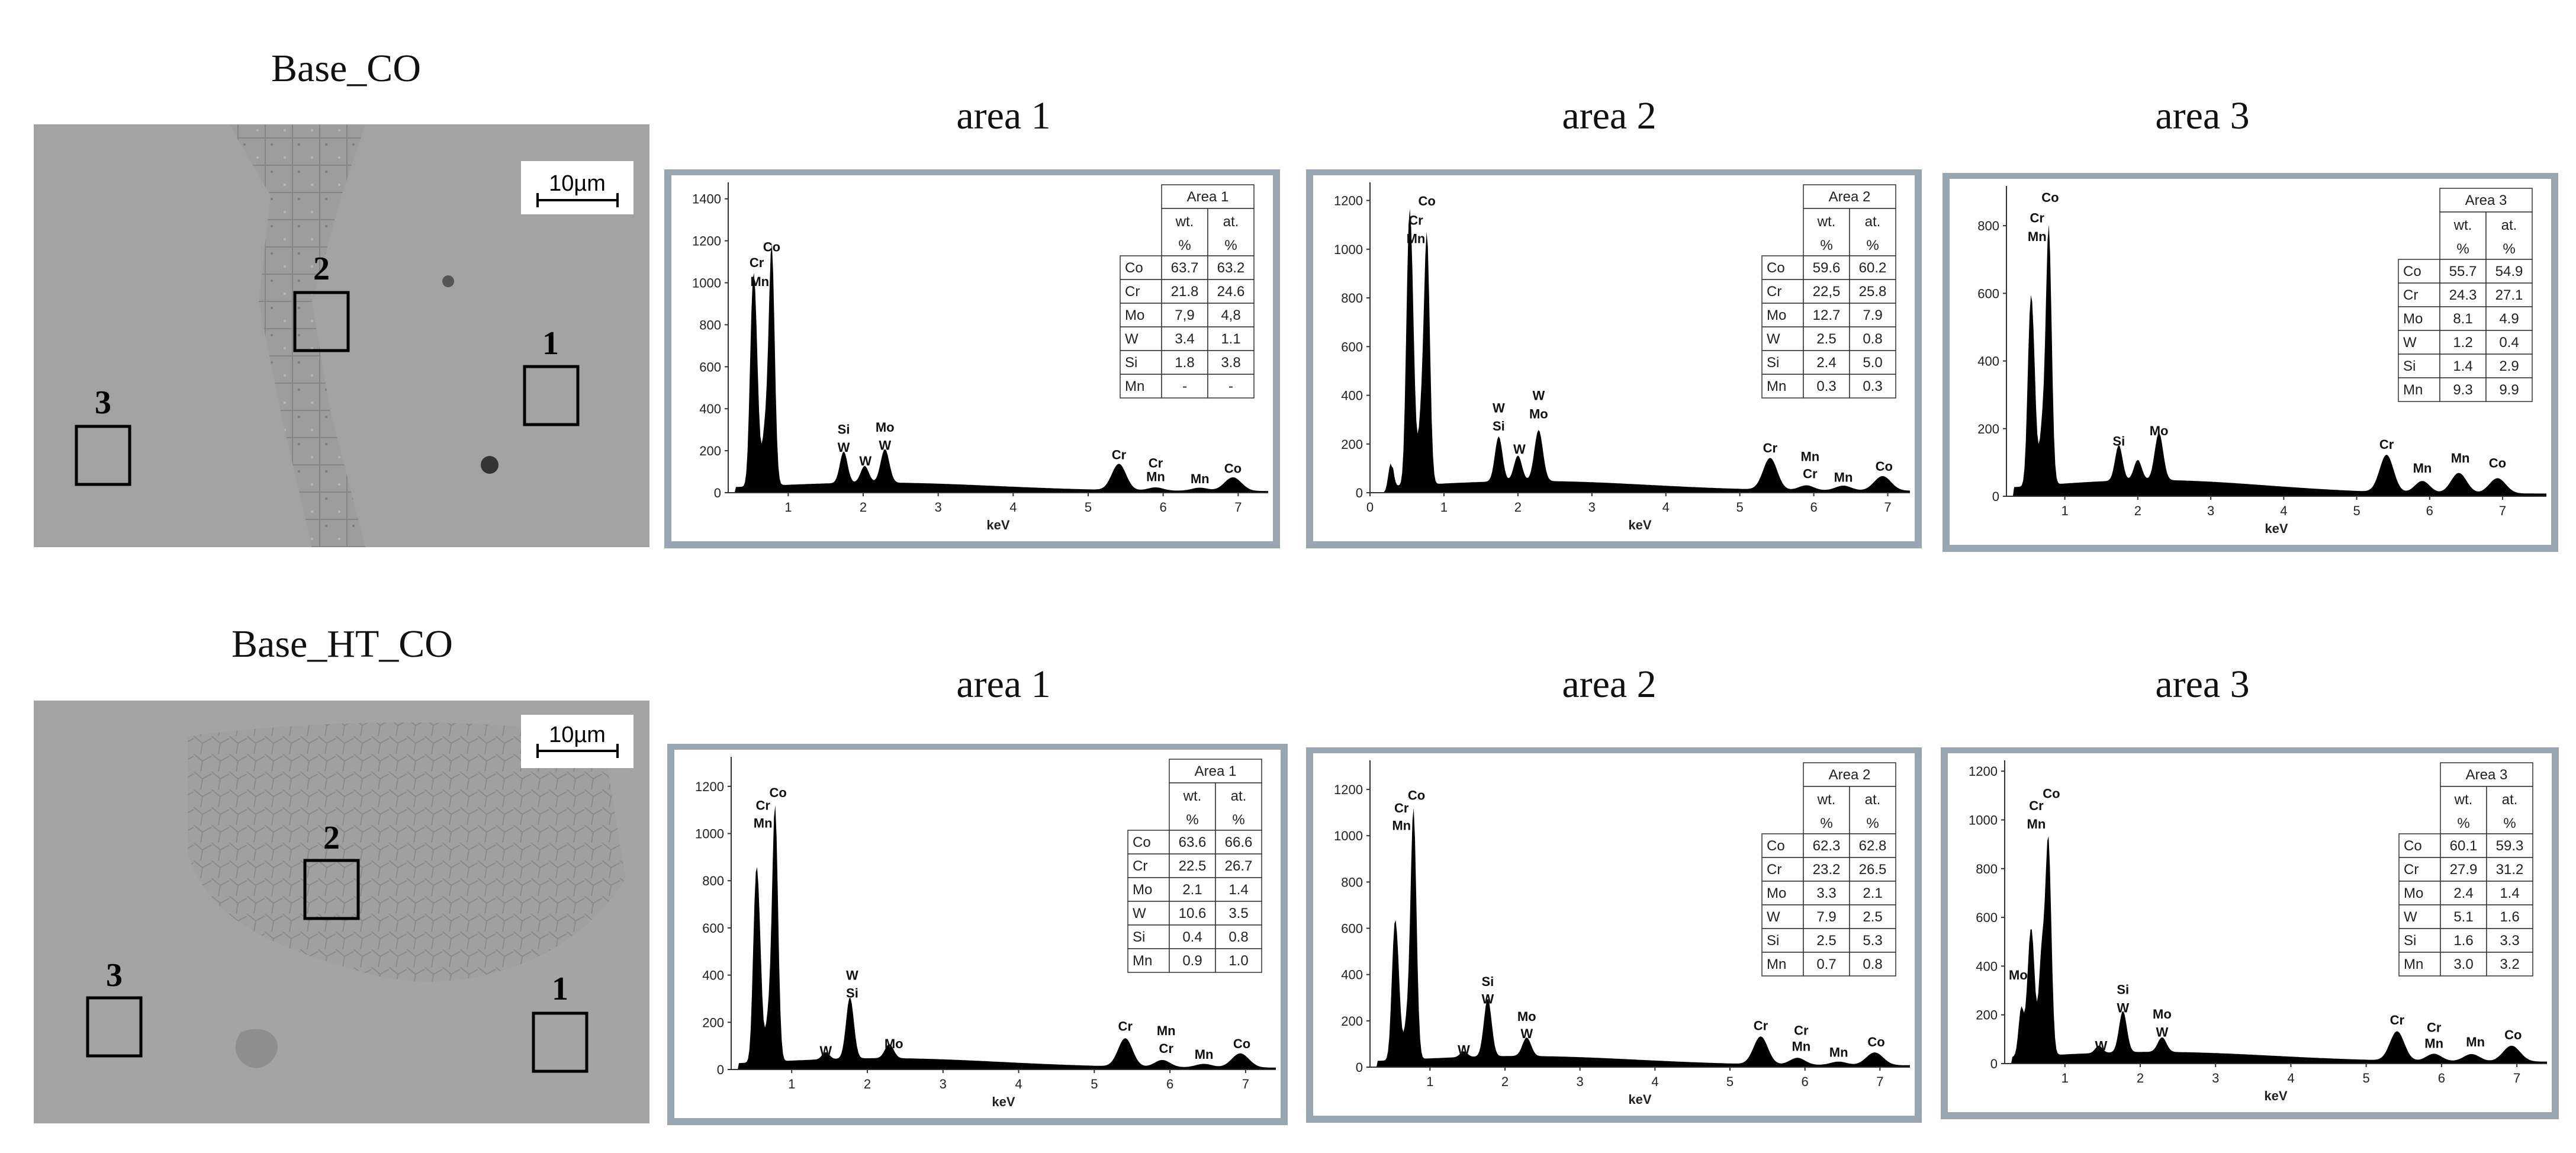  What do you see at coordinates (1444, 507) in the screenshot?
I see `x-tick-label: 1` at bounding box center [1444, 507].